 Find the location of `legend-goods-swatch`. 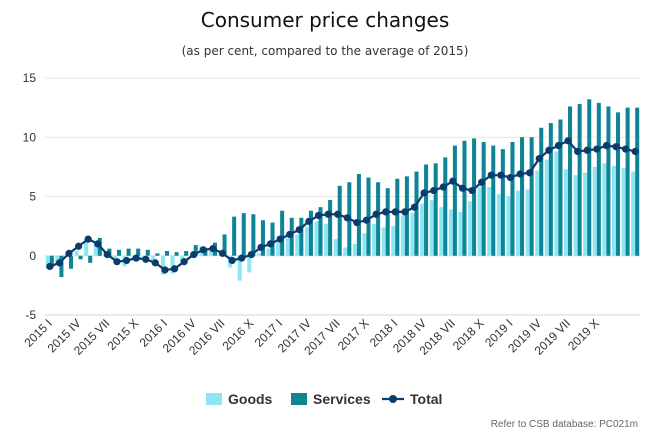

legend-goods-swatch is located at coordinates (214, 399).